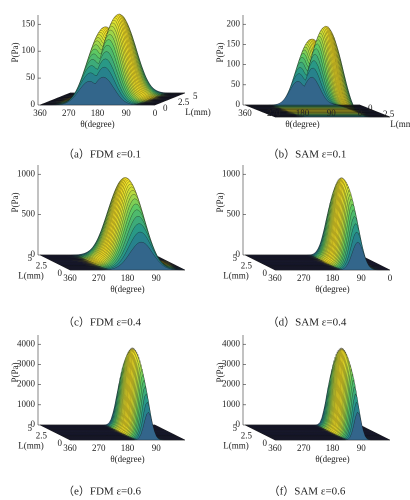 Image resolution: width=410 pixels, height=500 pixels. What do you see at coordinates (102, 322) in the screenshot?
I see `caption: （c）FDM ε=0.4` at bounding box center [102, 322].